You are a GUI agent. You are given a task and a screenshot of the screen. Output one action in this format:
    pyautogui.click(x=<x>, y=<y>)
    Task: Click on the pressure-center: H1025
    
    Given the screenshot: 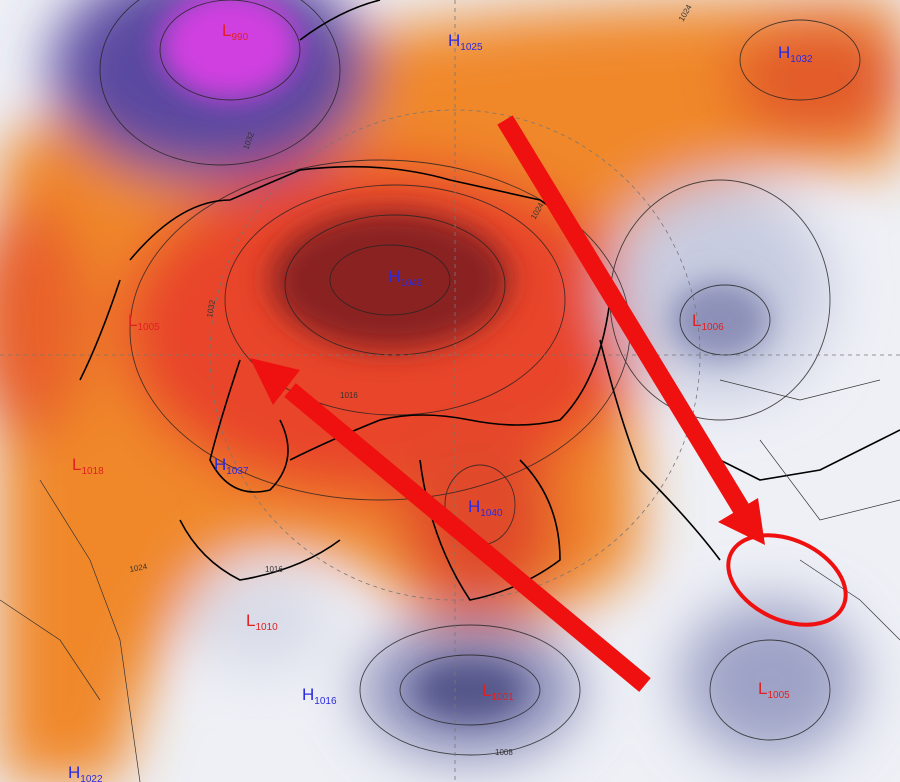 What is the action you would take?
    pyautogui.click(x=465, y=42)
    